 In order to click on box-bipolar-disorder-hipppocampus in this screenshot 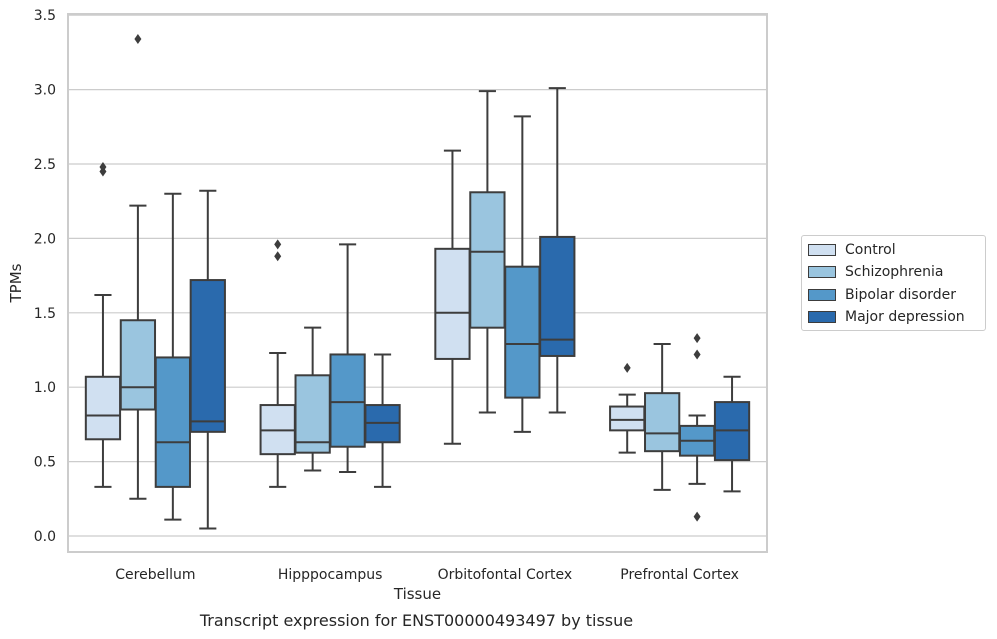, I will do `click(347, 400)`.